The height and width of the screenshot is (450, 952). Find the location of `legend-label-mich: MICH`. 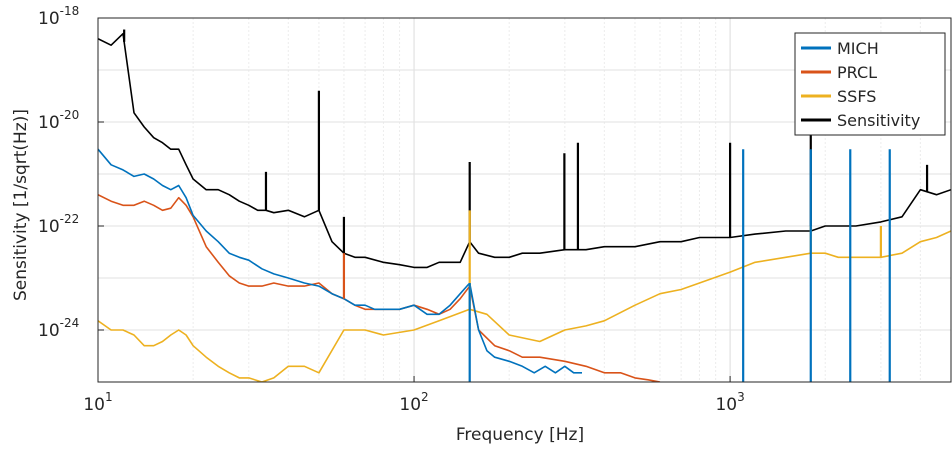

legend-label-mich: MICH is located at coordinates (858, 48).